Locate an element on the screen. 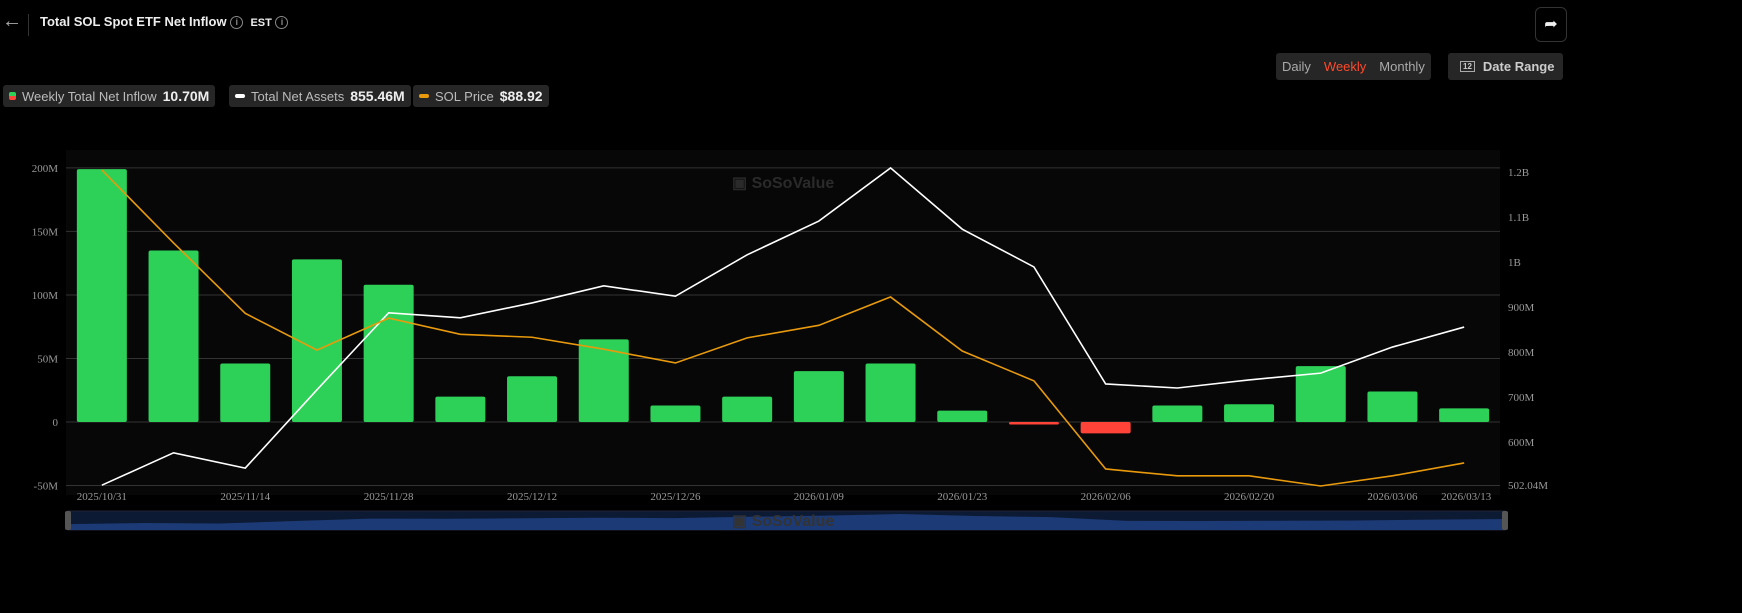 The width and height of the screenshot is (1742, 613). right-tick-label: 1.1B is located at coordinates (1518, 218).